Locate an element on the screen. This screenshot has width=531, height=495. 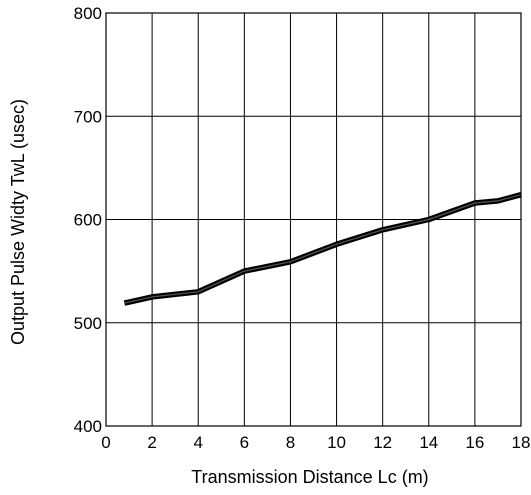
y-axis-label: Output Pulse Widty TwL (usec) is located at coordinates (18, 222).